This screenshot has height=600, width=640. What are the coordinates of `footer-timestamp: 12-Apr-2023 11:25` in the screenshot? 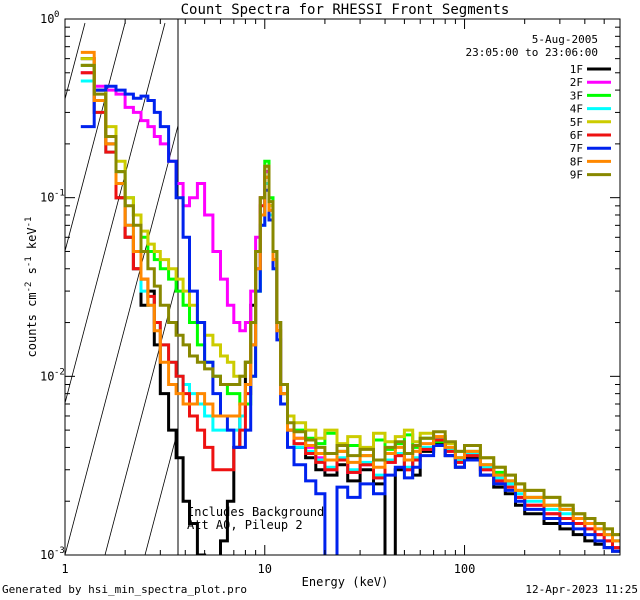 It's located at (581, 589).